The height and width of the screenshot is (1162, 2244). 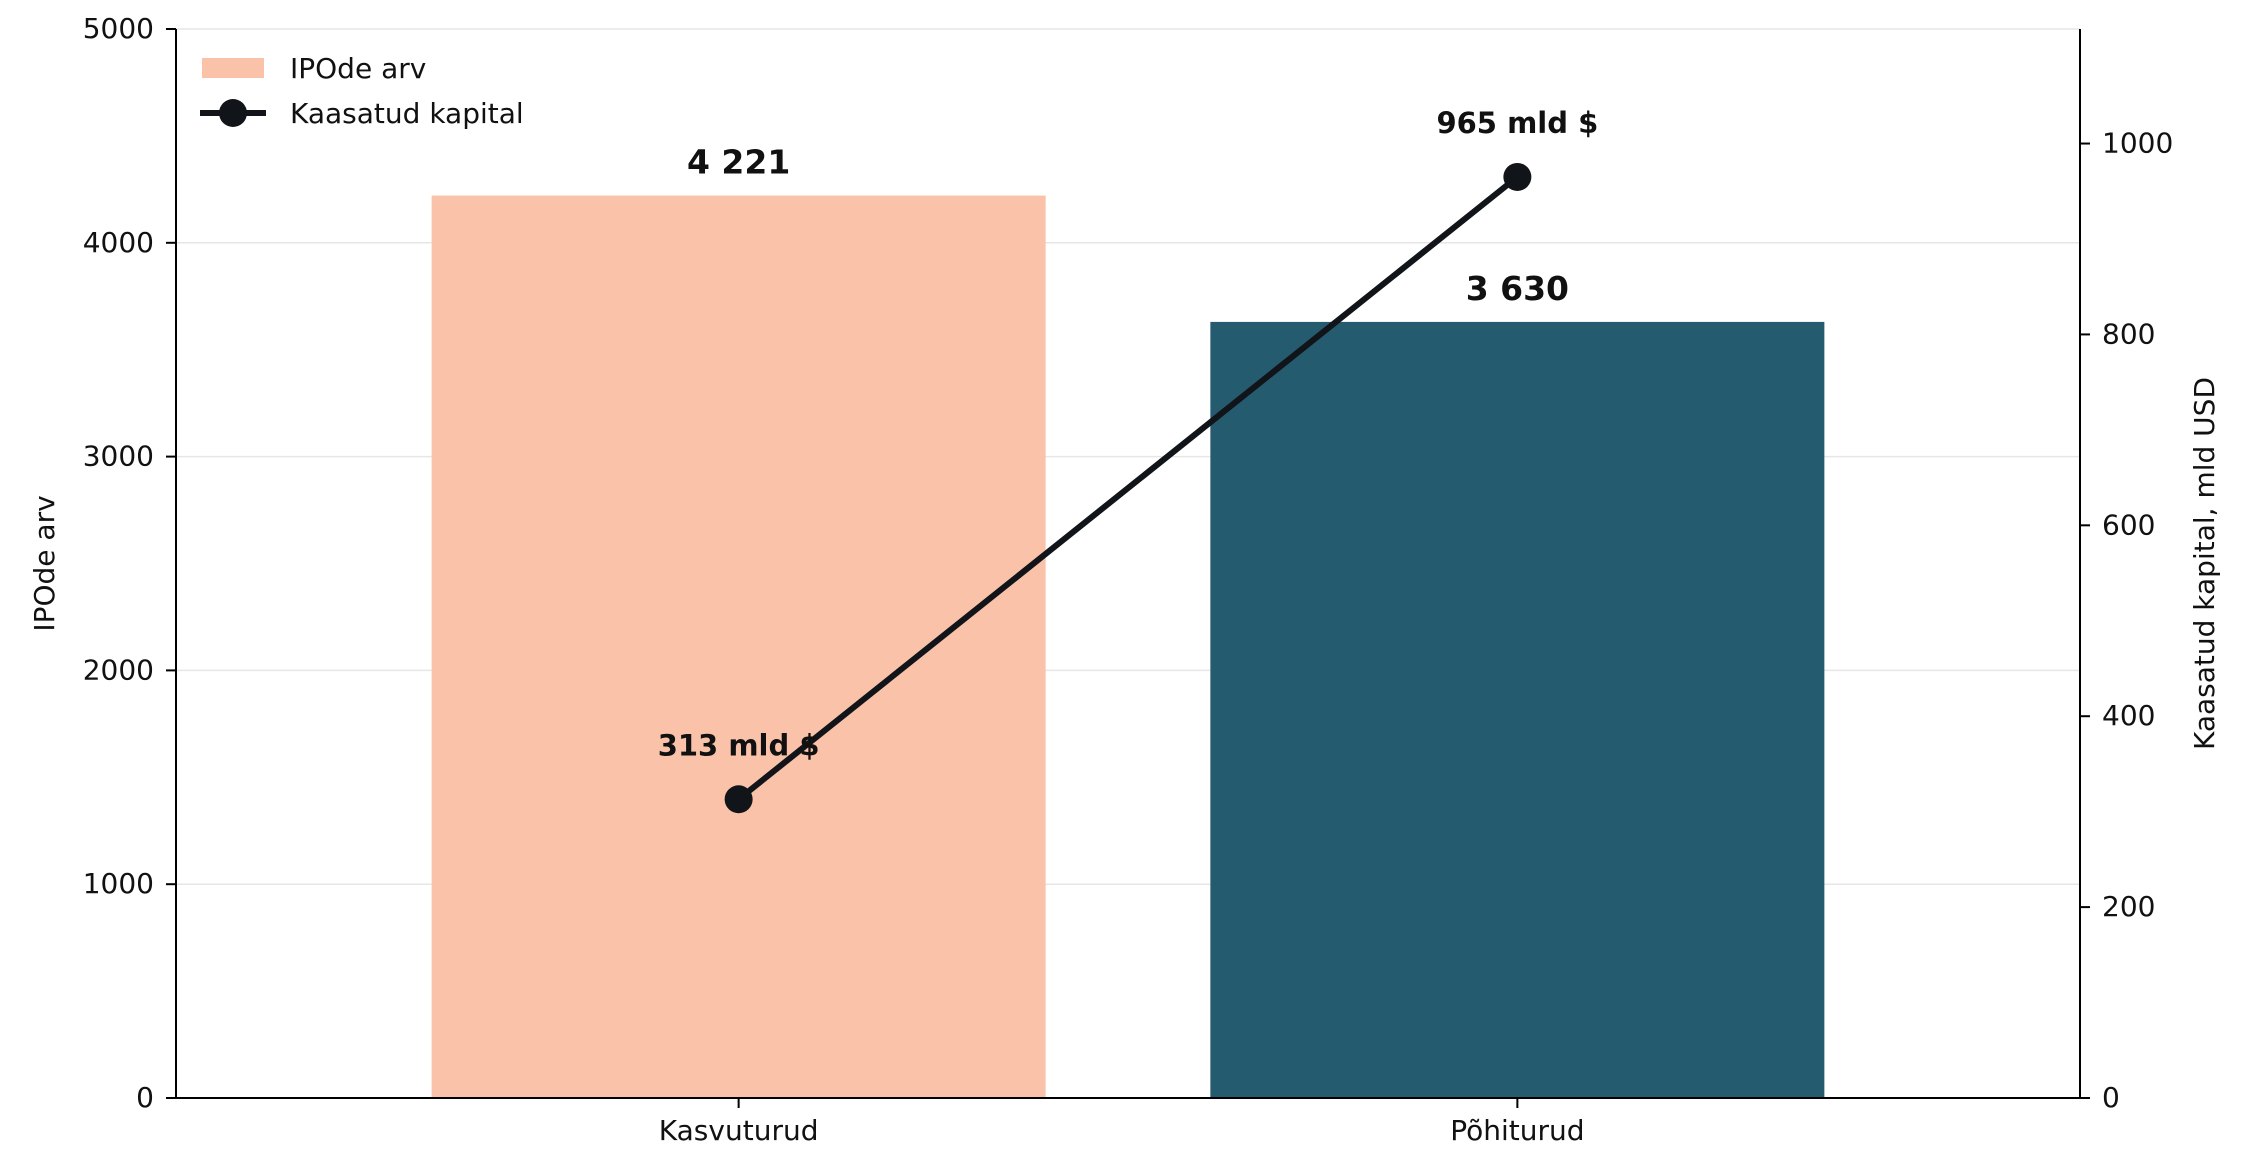 What do you see at coordinates (2128, 715) in the screenshot?
I see `y2-tick-label: 400` at bounding box center [2128, 715].